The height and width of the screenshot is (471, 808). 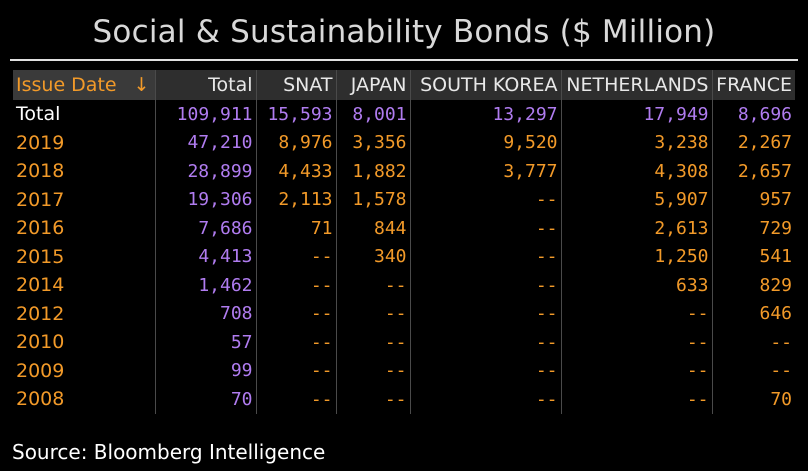 What do you see at coordinates (206, 342) in the screenshot?
I see `total-cell: 57` at bounding box center [206, 342].